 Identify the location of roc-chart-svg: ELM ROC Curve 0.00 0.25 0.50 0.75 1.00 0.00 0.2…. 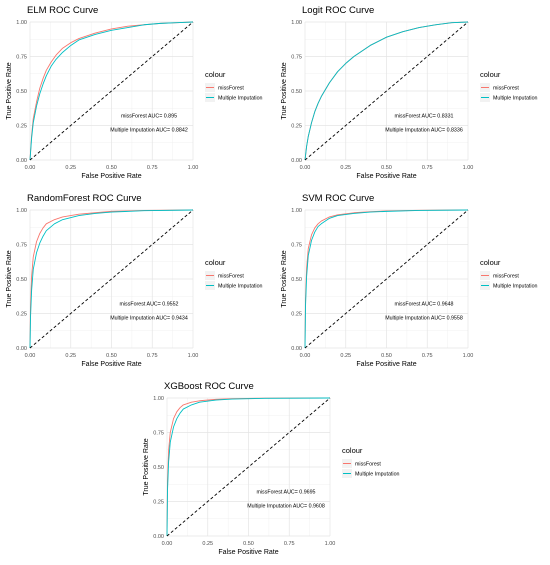
(134, 92).